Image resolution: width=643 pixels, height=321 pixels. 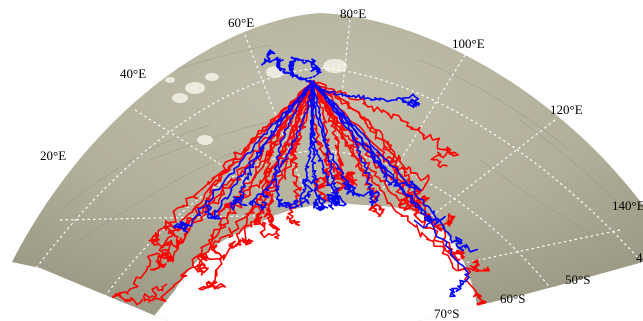 What do you see at coordinates (627, 205) in the screenshot?
I see `lon-label-140e: 140°E` at bounding box center [627, 205].